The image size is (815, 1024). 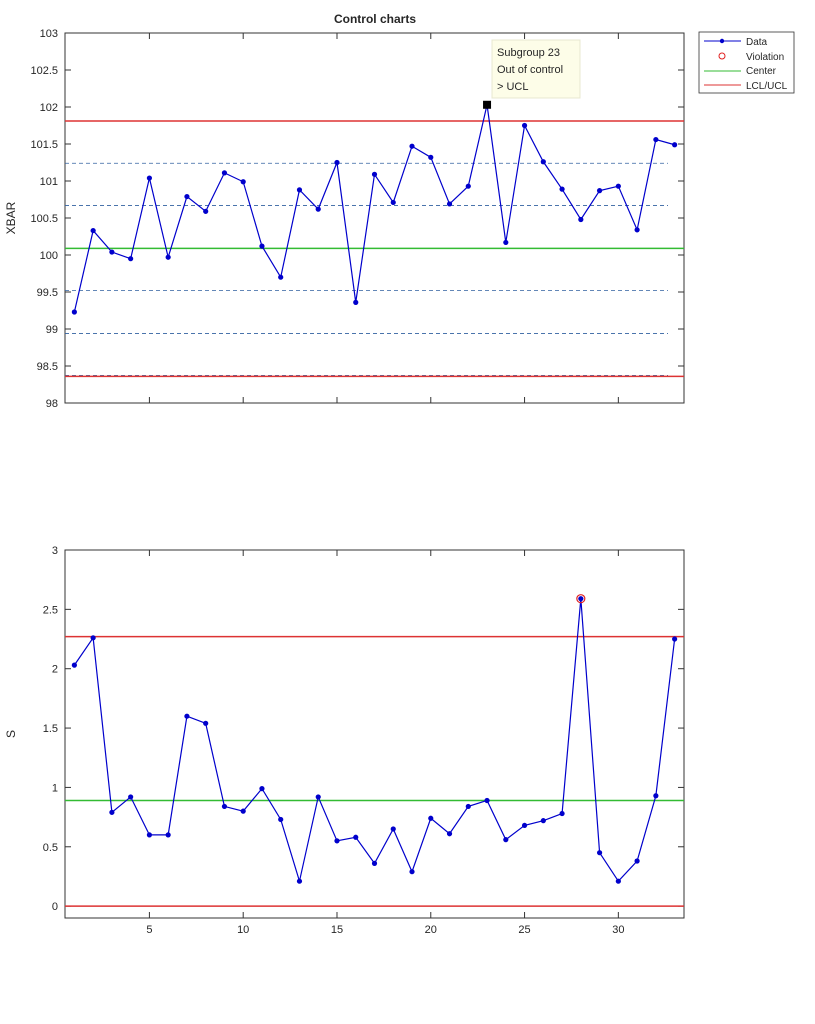 What do you see at coordinates (49, 34) in the screenshot?
I see `y-tick-label: 103` at bounding box center [49, 34].